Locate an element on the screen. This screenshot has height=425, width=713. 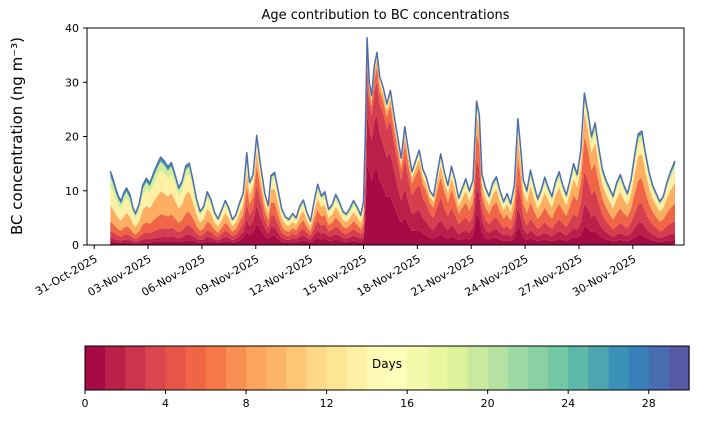
y-tick-label: 40 is located at coordinates (72, 28).